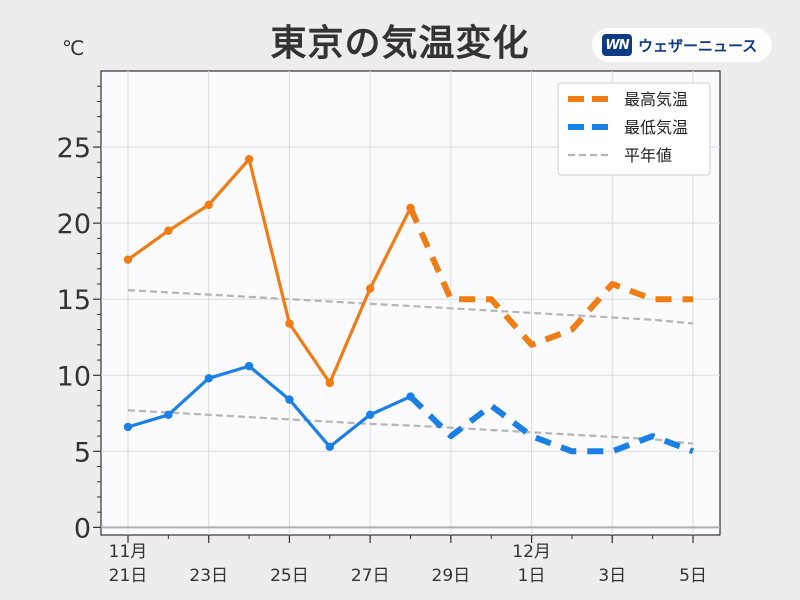  I want to click on x-tick-label-day: 5日, so click(693, 576).